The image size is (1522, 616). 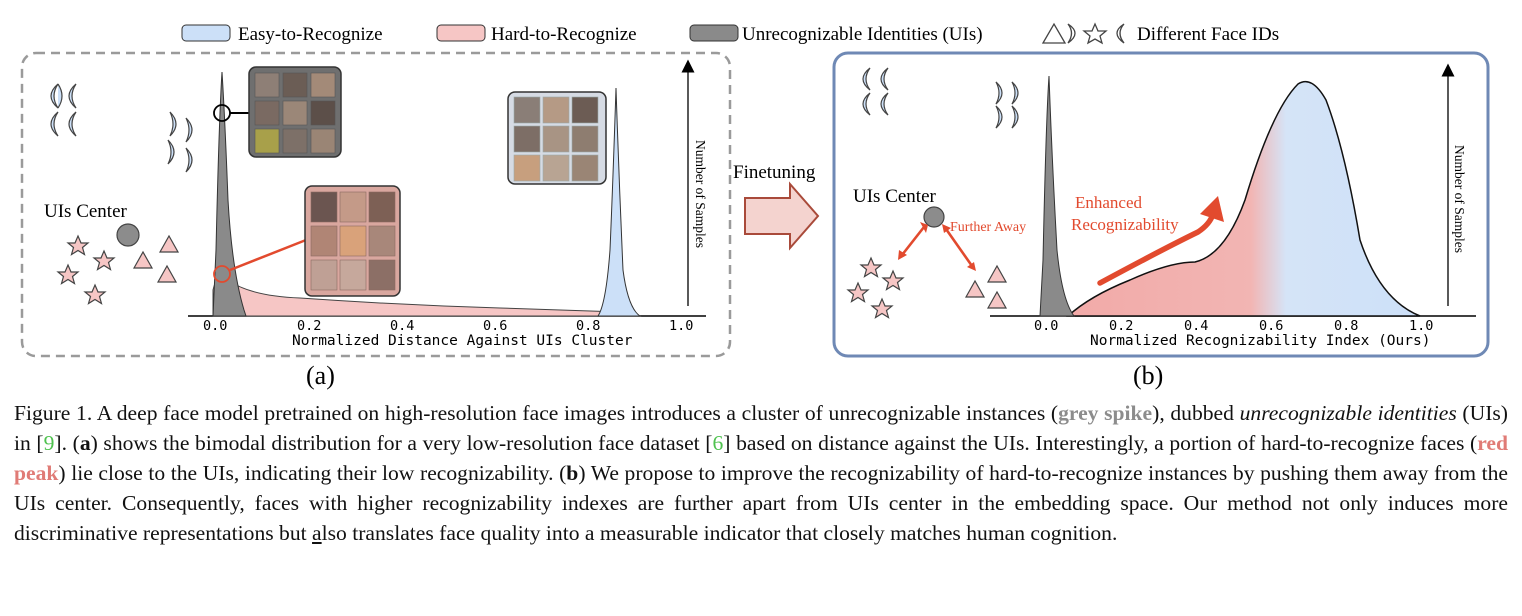 I want to click on panel-b-main-distribution, so click(x=1243, y=198).